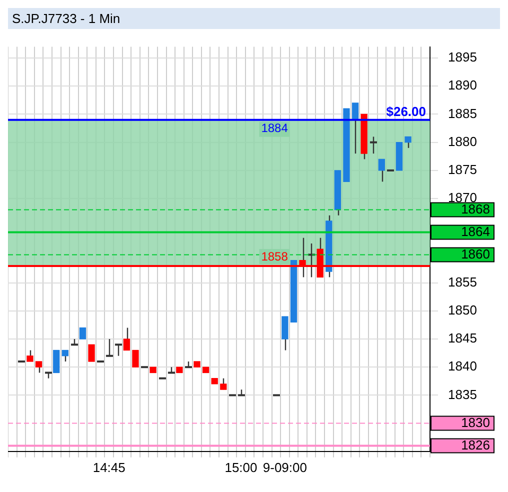  Describe the element at coordinates (406, 111) in the screenshot. I see `annotation: $26.00` at that location.